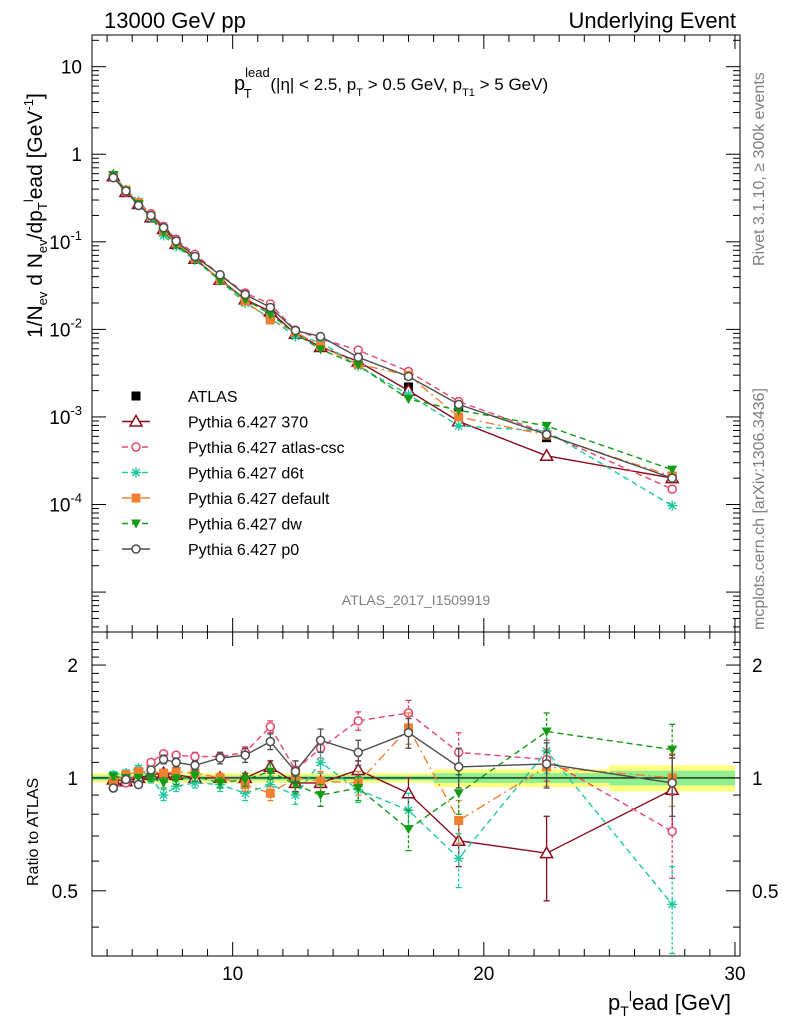 Image resolution: width=786 pixels, height=1024 pixels. I want to click on mcplots-label: mcplots.cern.ch [arXiv:1306.3436], so click(759, 509).